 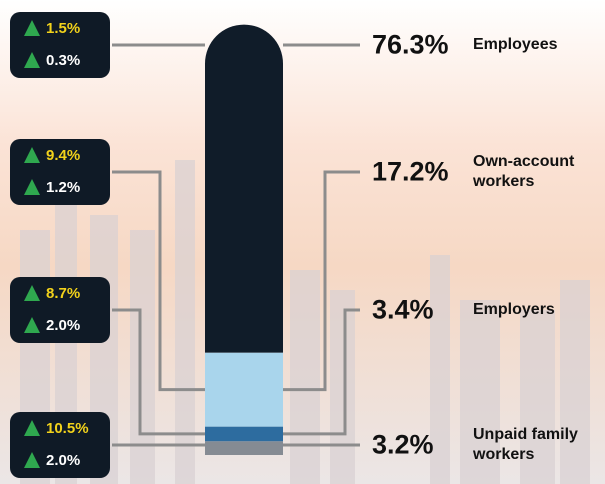 What do you see at coordinates (515, 44) in the screenshot?
I see `category-label: Employees` at bounding box center [515, 44].